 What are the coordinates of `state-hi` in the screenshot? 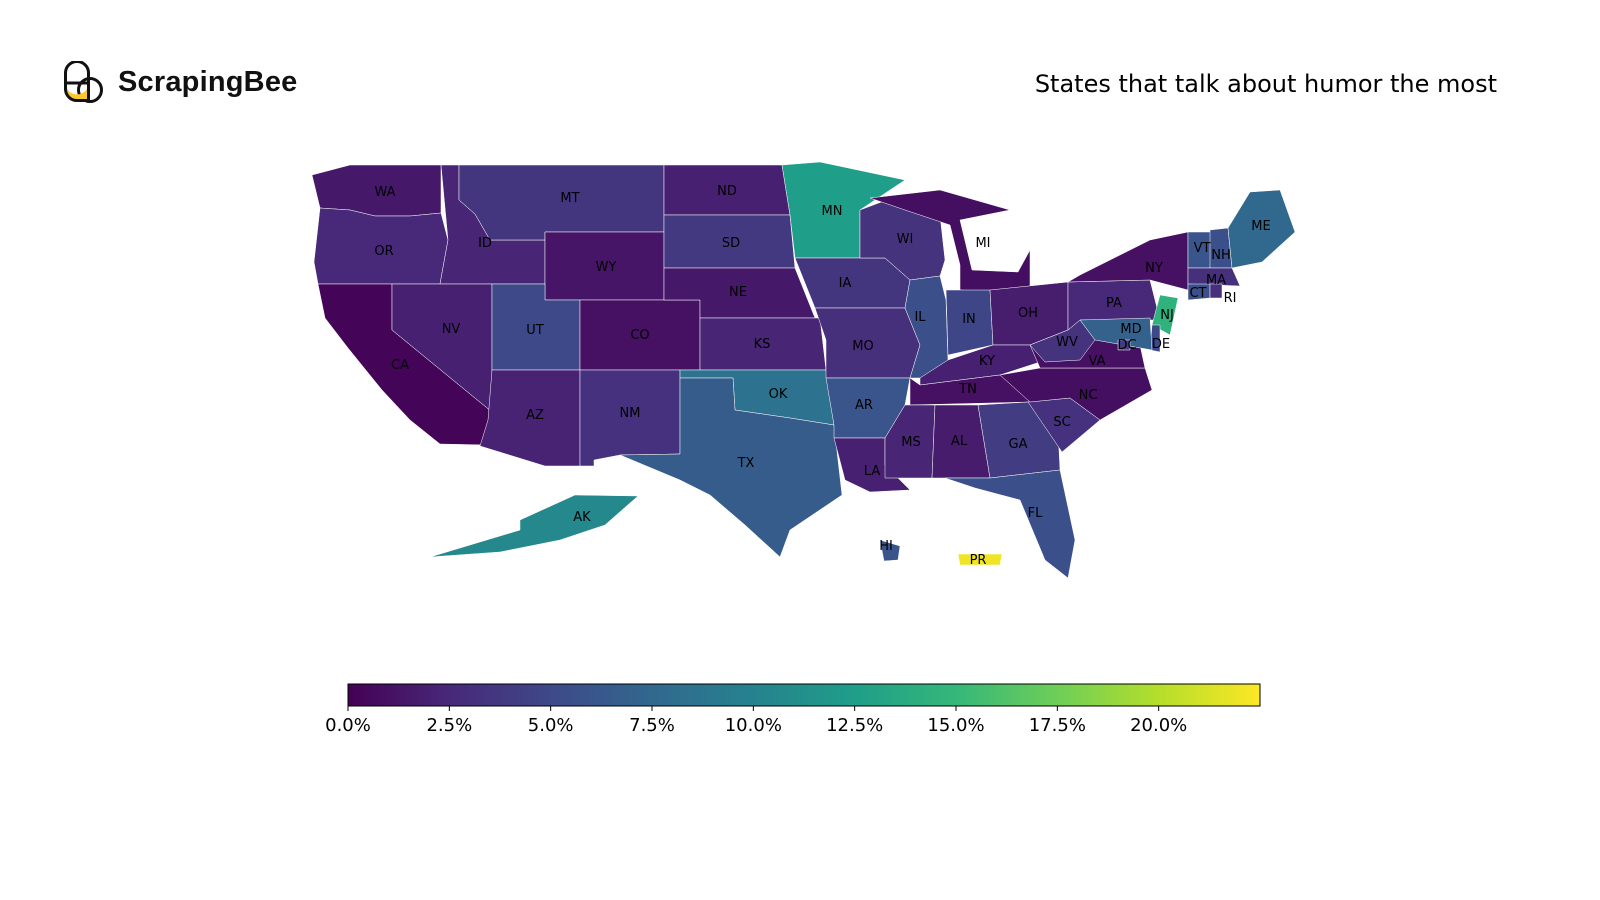 It's located at (890, 550).